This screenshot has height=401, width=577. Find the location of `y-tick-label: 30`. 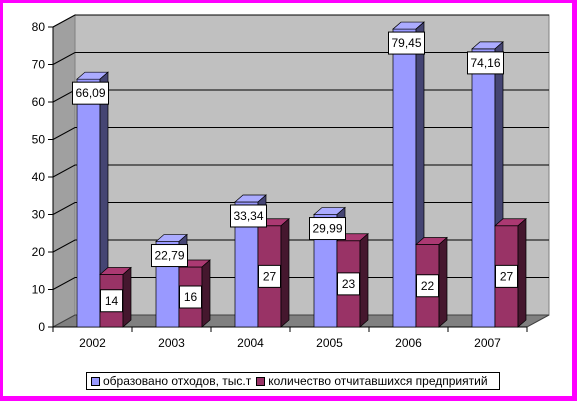

y-tick-label: 30 is located at coordinates (39, 215).